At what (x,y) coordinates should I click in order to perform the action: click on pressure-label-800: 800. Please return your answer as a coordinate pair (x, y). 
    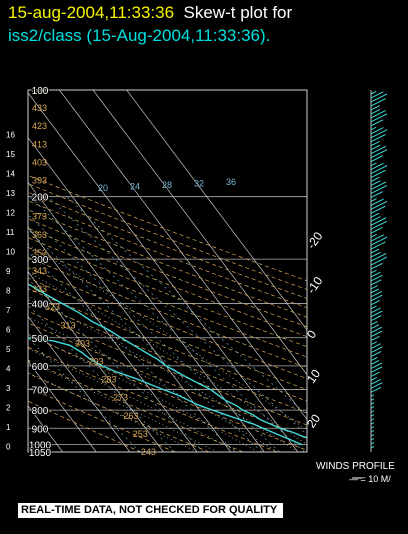
    Looking at the image, I should click on (40, 411).